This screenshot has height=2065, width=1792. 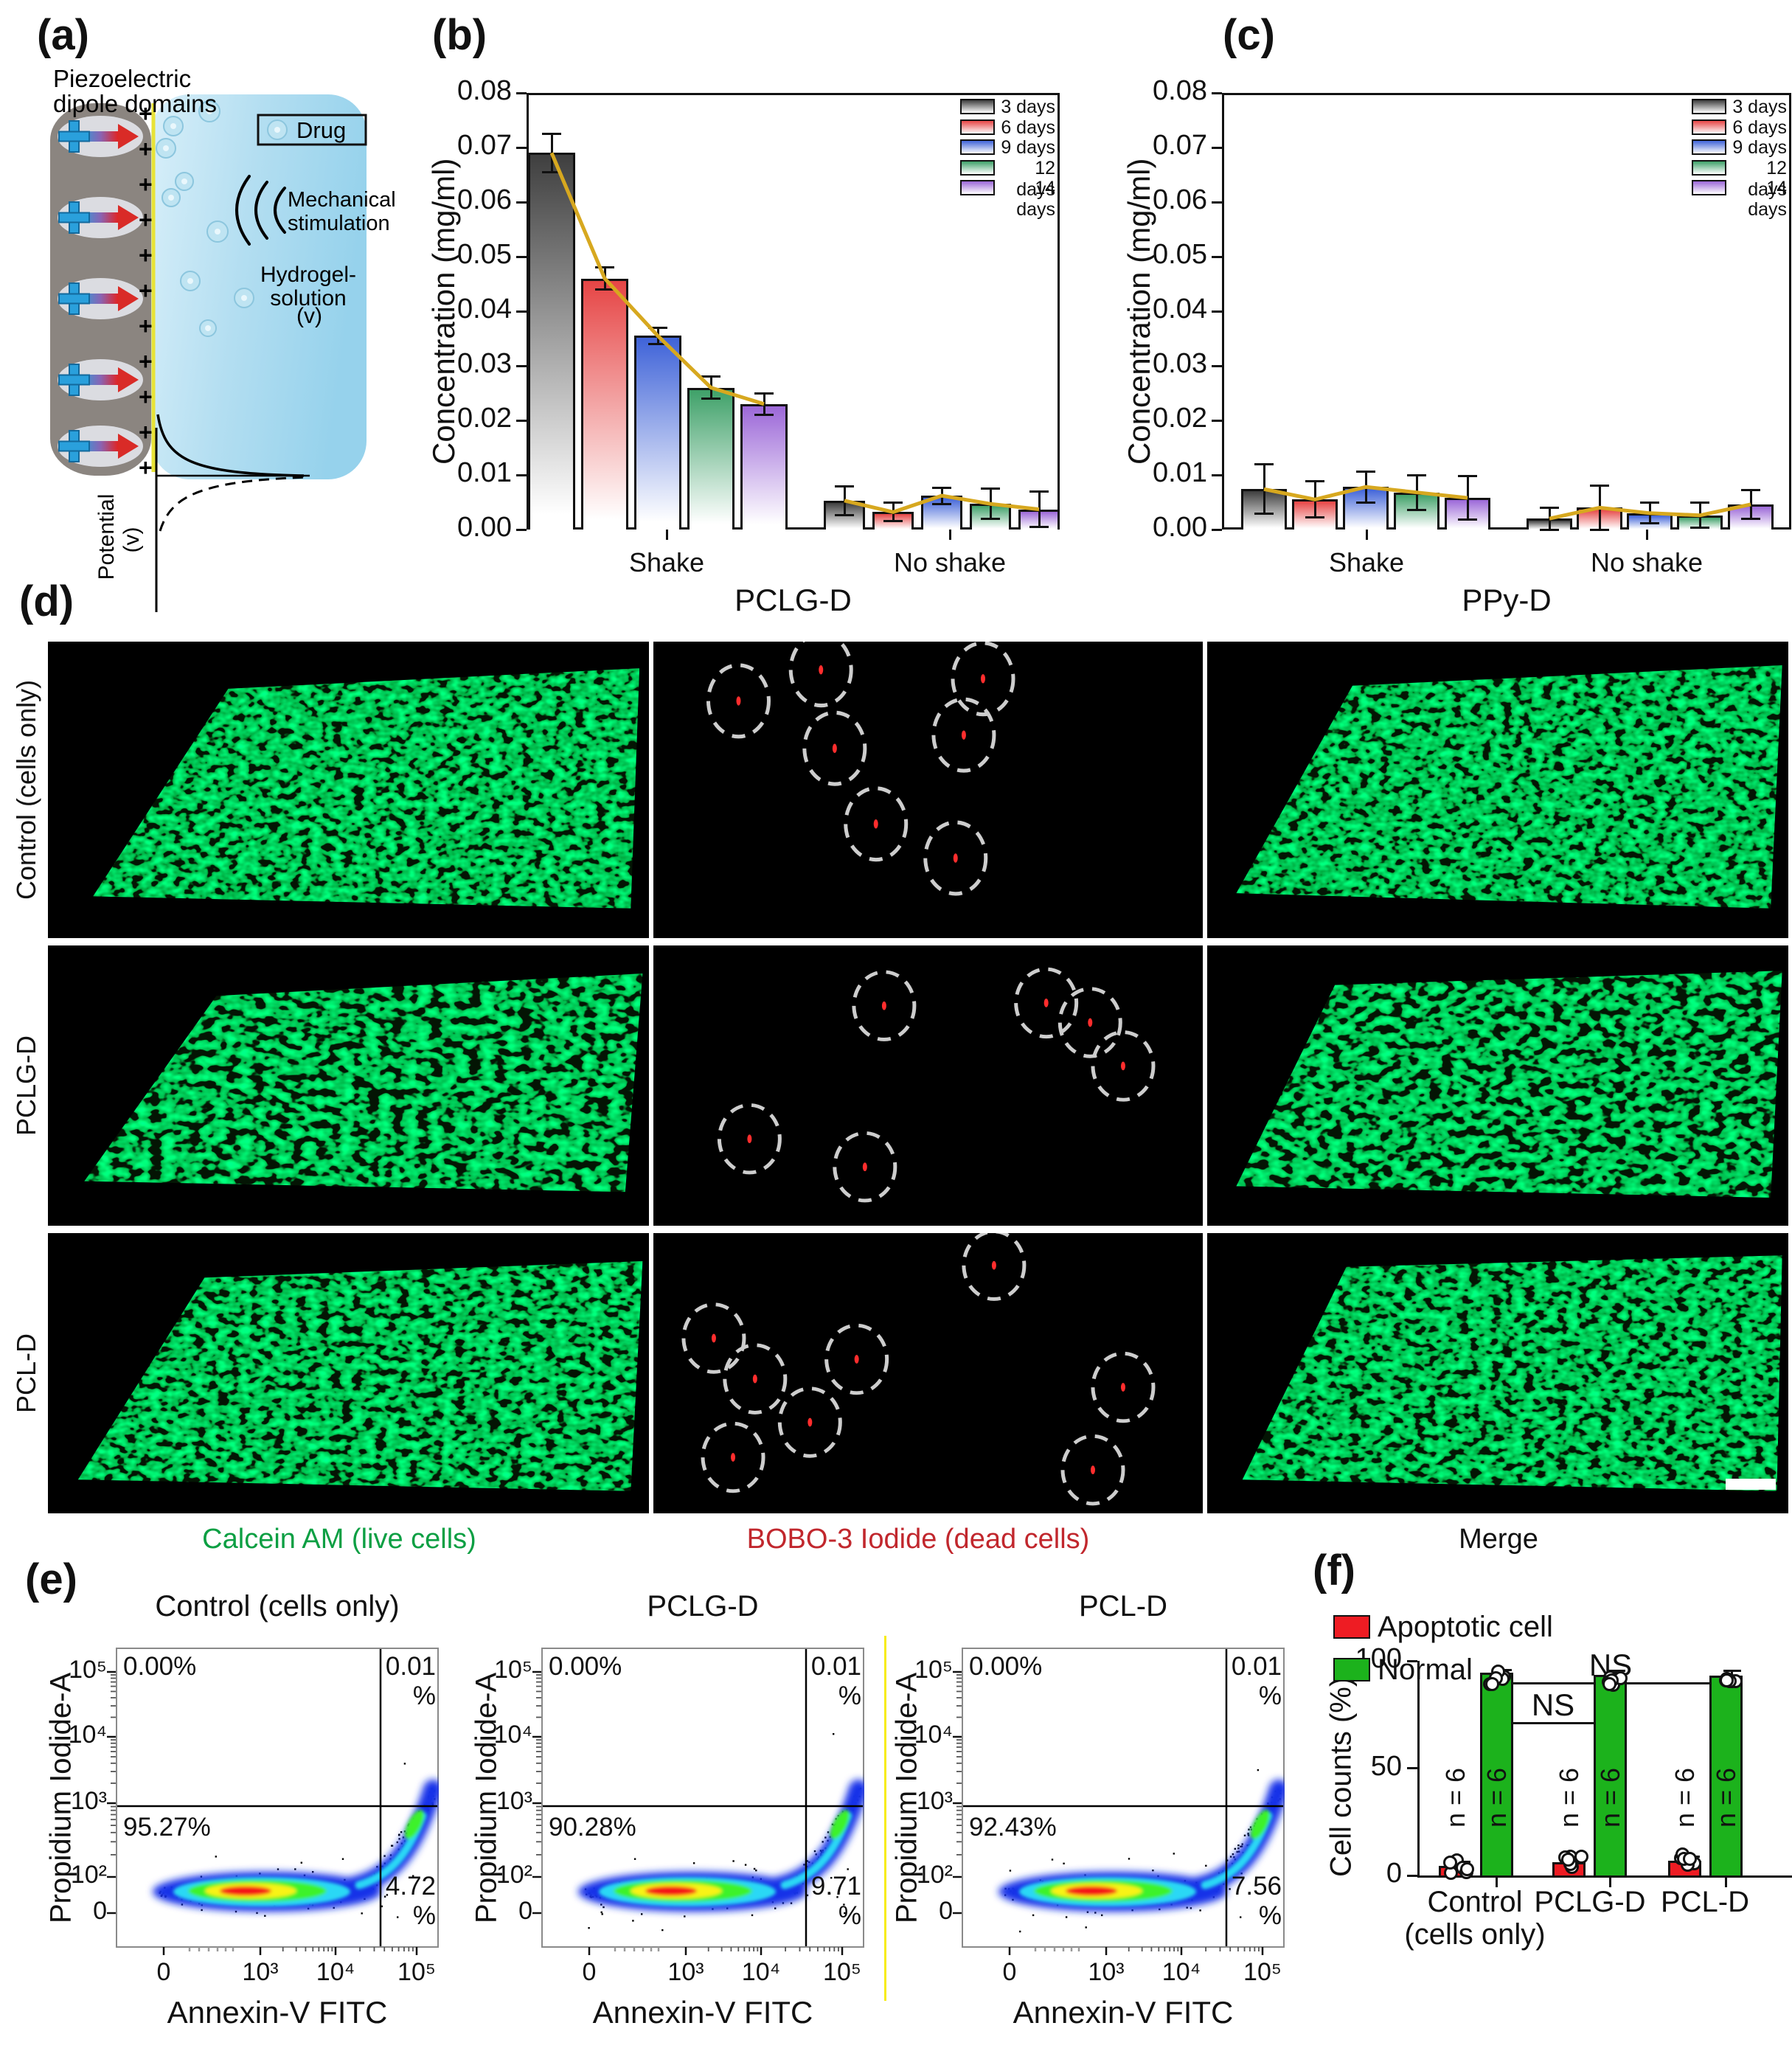 I want to click on quadrant-top-right: 0.01 %, so click(x=411, y=1681).